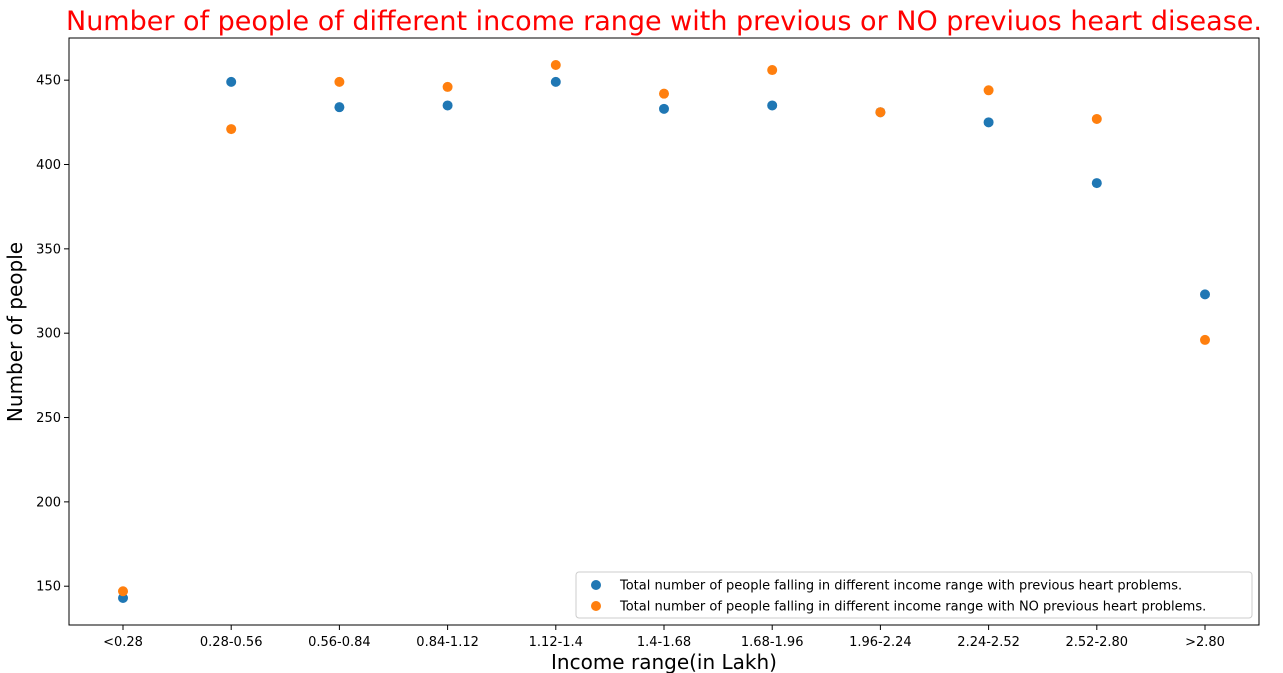 The width and height of the screenshot is (1283, 673). Describe the element at coordinates (48, 418) in the screenshot. I see `y-tick-label: 250` at that location.